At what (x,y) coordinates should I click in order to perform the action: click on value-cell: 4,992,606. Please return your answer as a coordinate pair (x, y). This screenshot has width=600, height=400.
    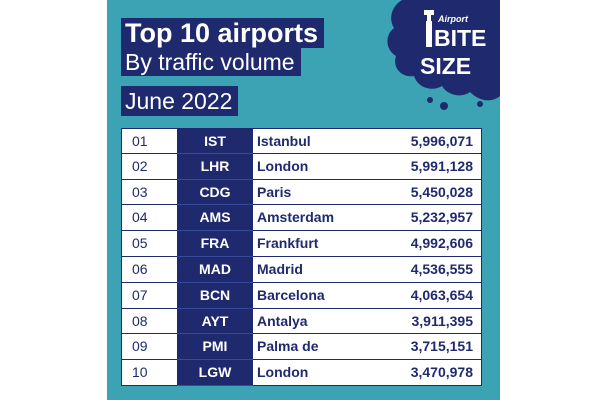
    Looking at the image, I should click on (429, 244).